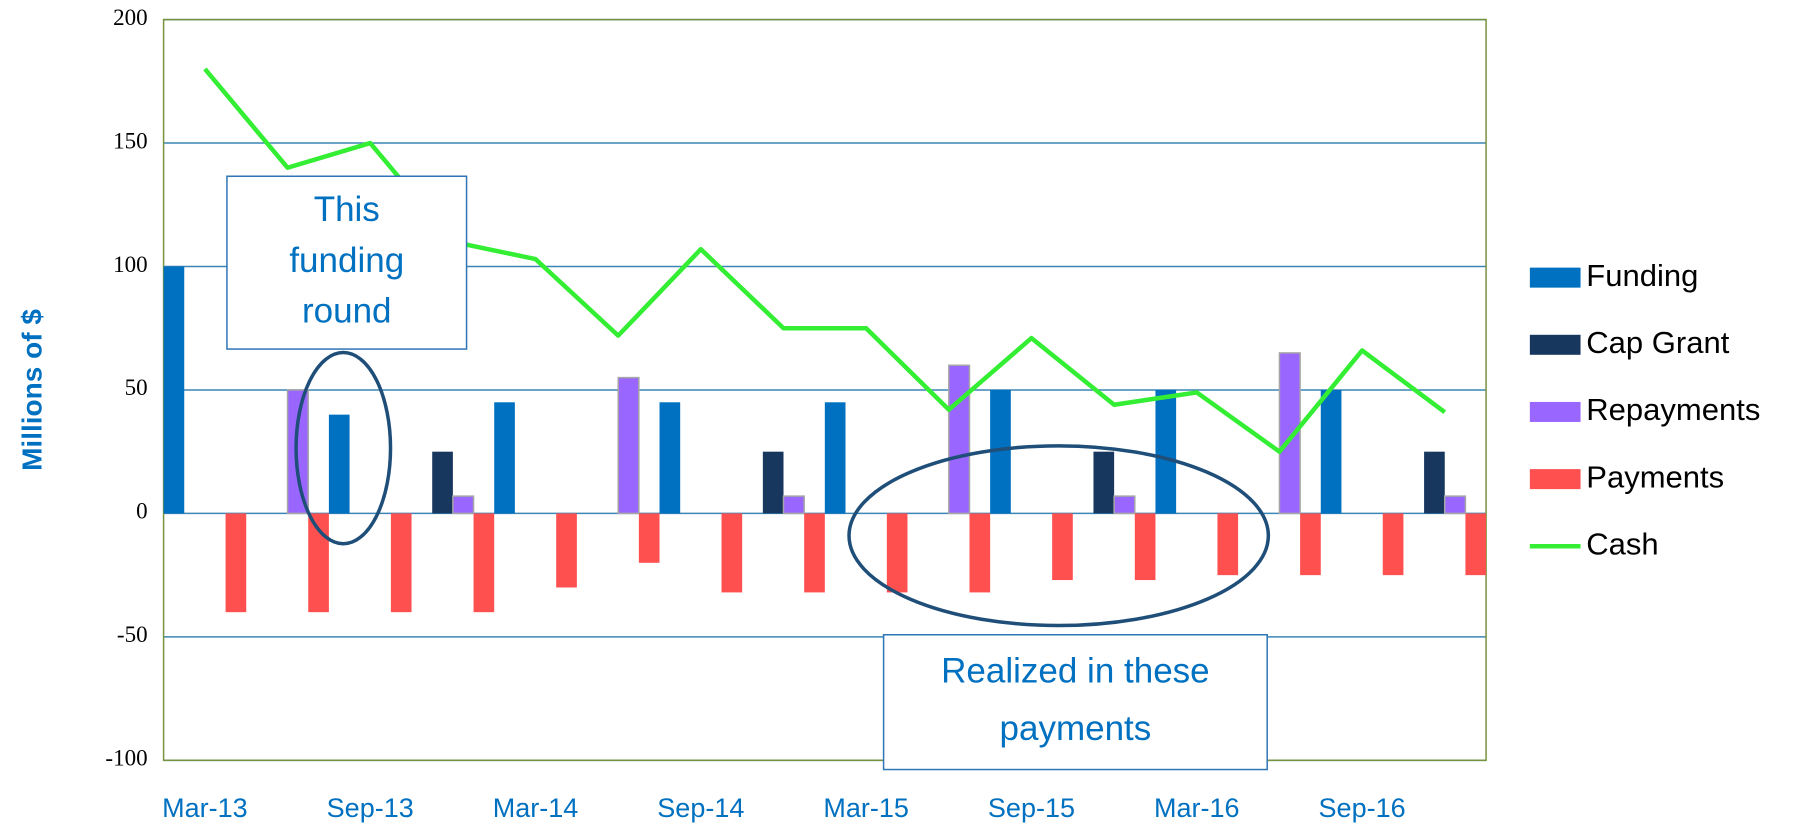 This screenshot has width=1806, height=828. What do you see at coordinates (1657, 342) in the screenshot?
I see `legend-label: Cap Grant` at bounding box center [1657, 342].